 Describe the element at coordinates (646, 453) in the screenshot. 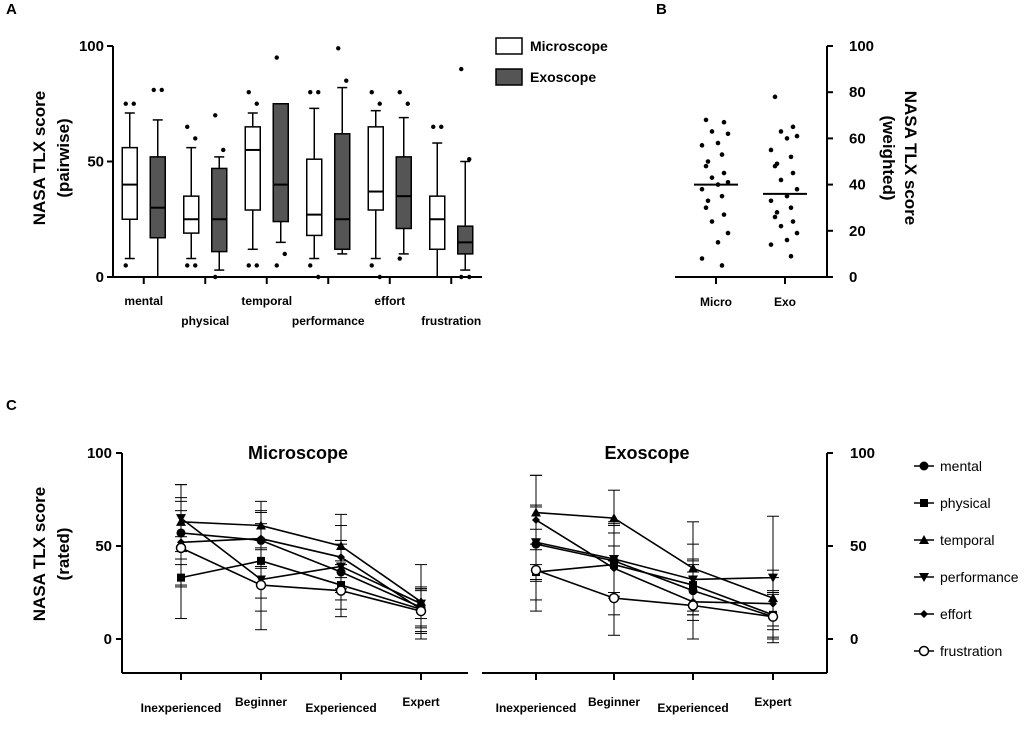

I see `exoscope-subplot-title: Exoscope` at that location.